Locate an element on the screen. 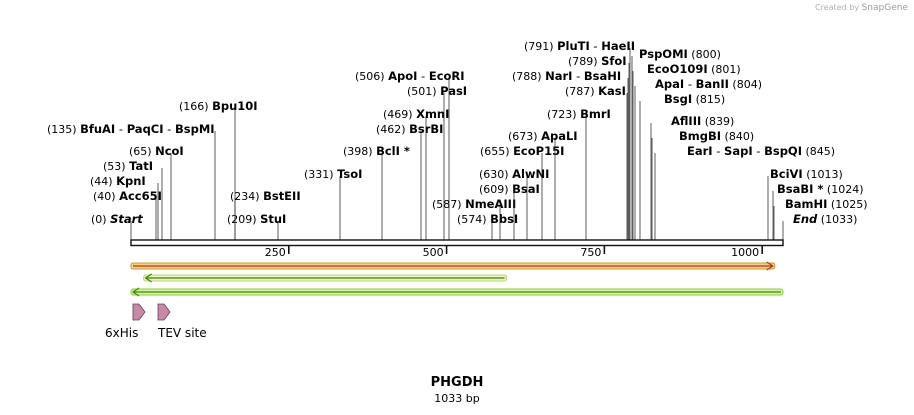  enzyme-site: (506) ApoI - EcoRI is located at coordinates (410, 154).